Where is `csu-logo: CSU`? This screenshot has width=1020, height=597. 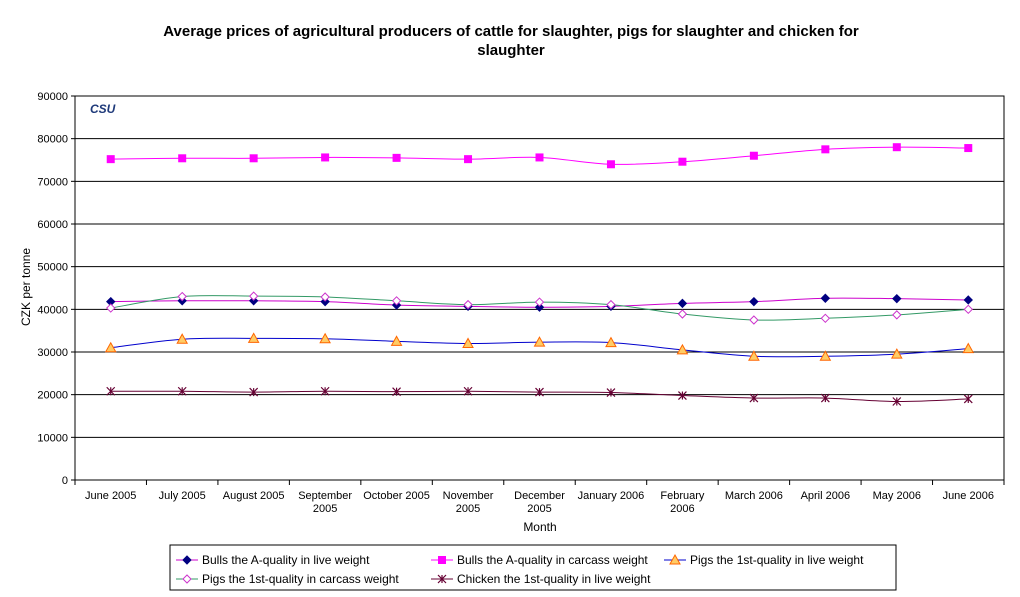 csu-logo: CSU is located at coordinates (103, 109).